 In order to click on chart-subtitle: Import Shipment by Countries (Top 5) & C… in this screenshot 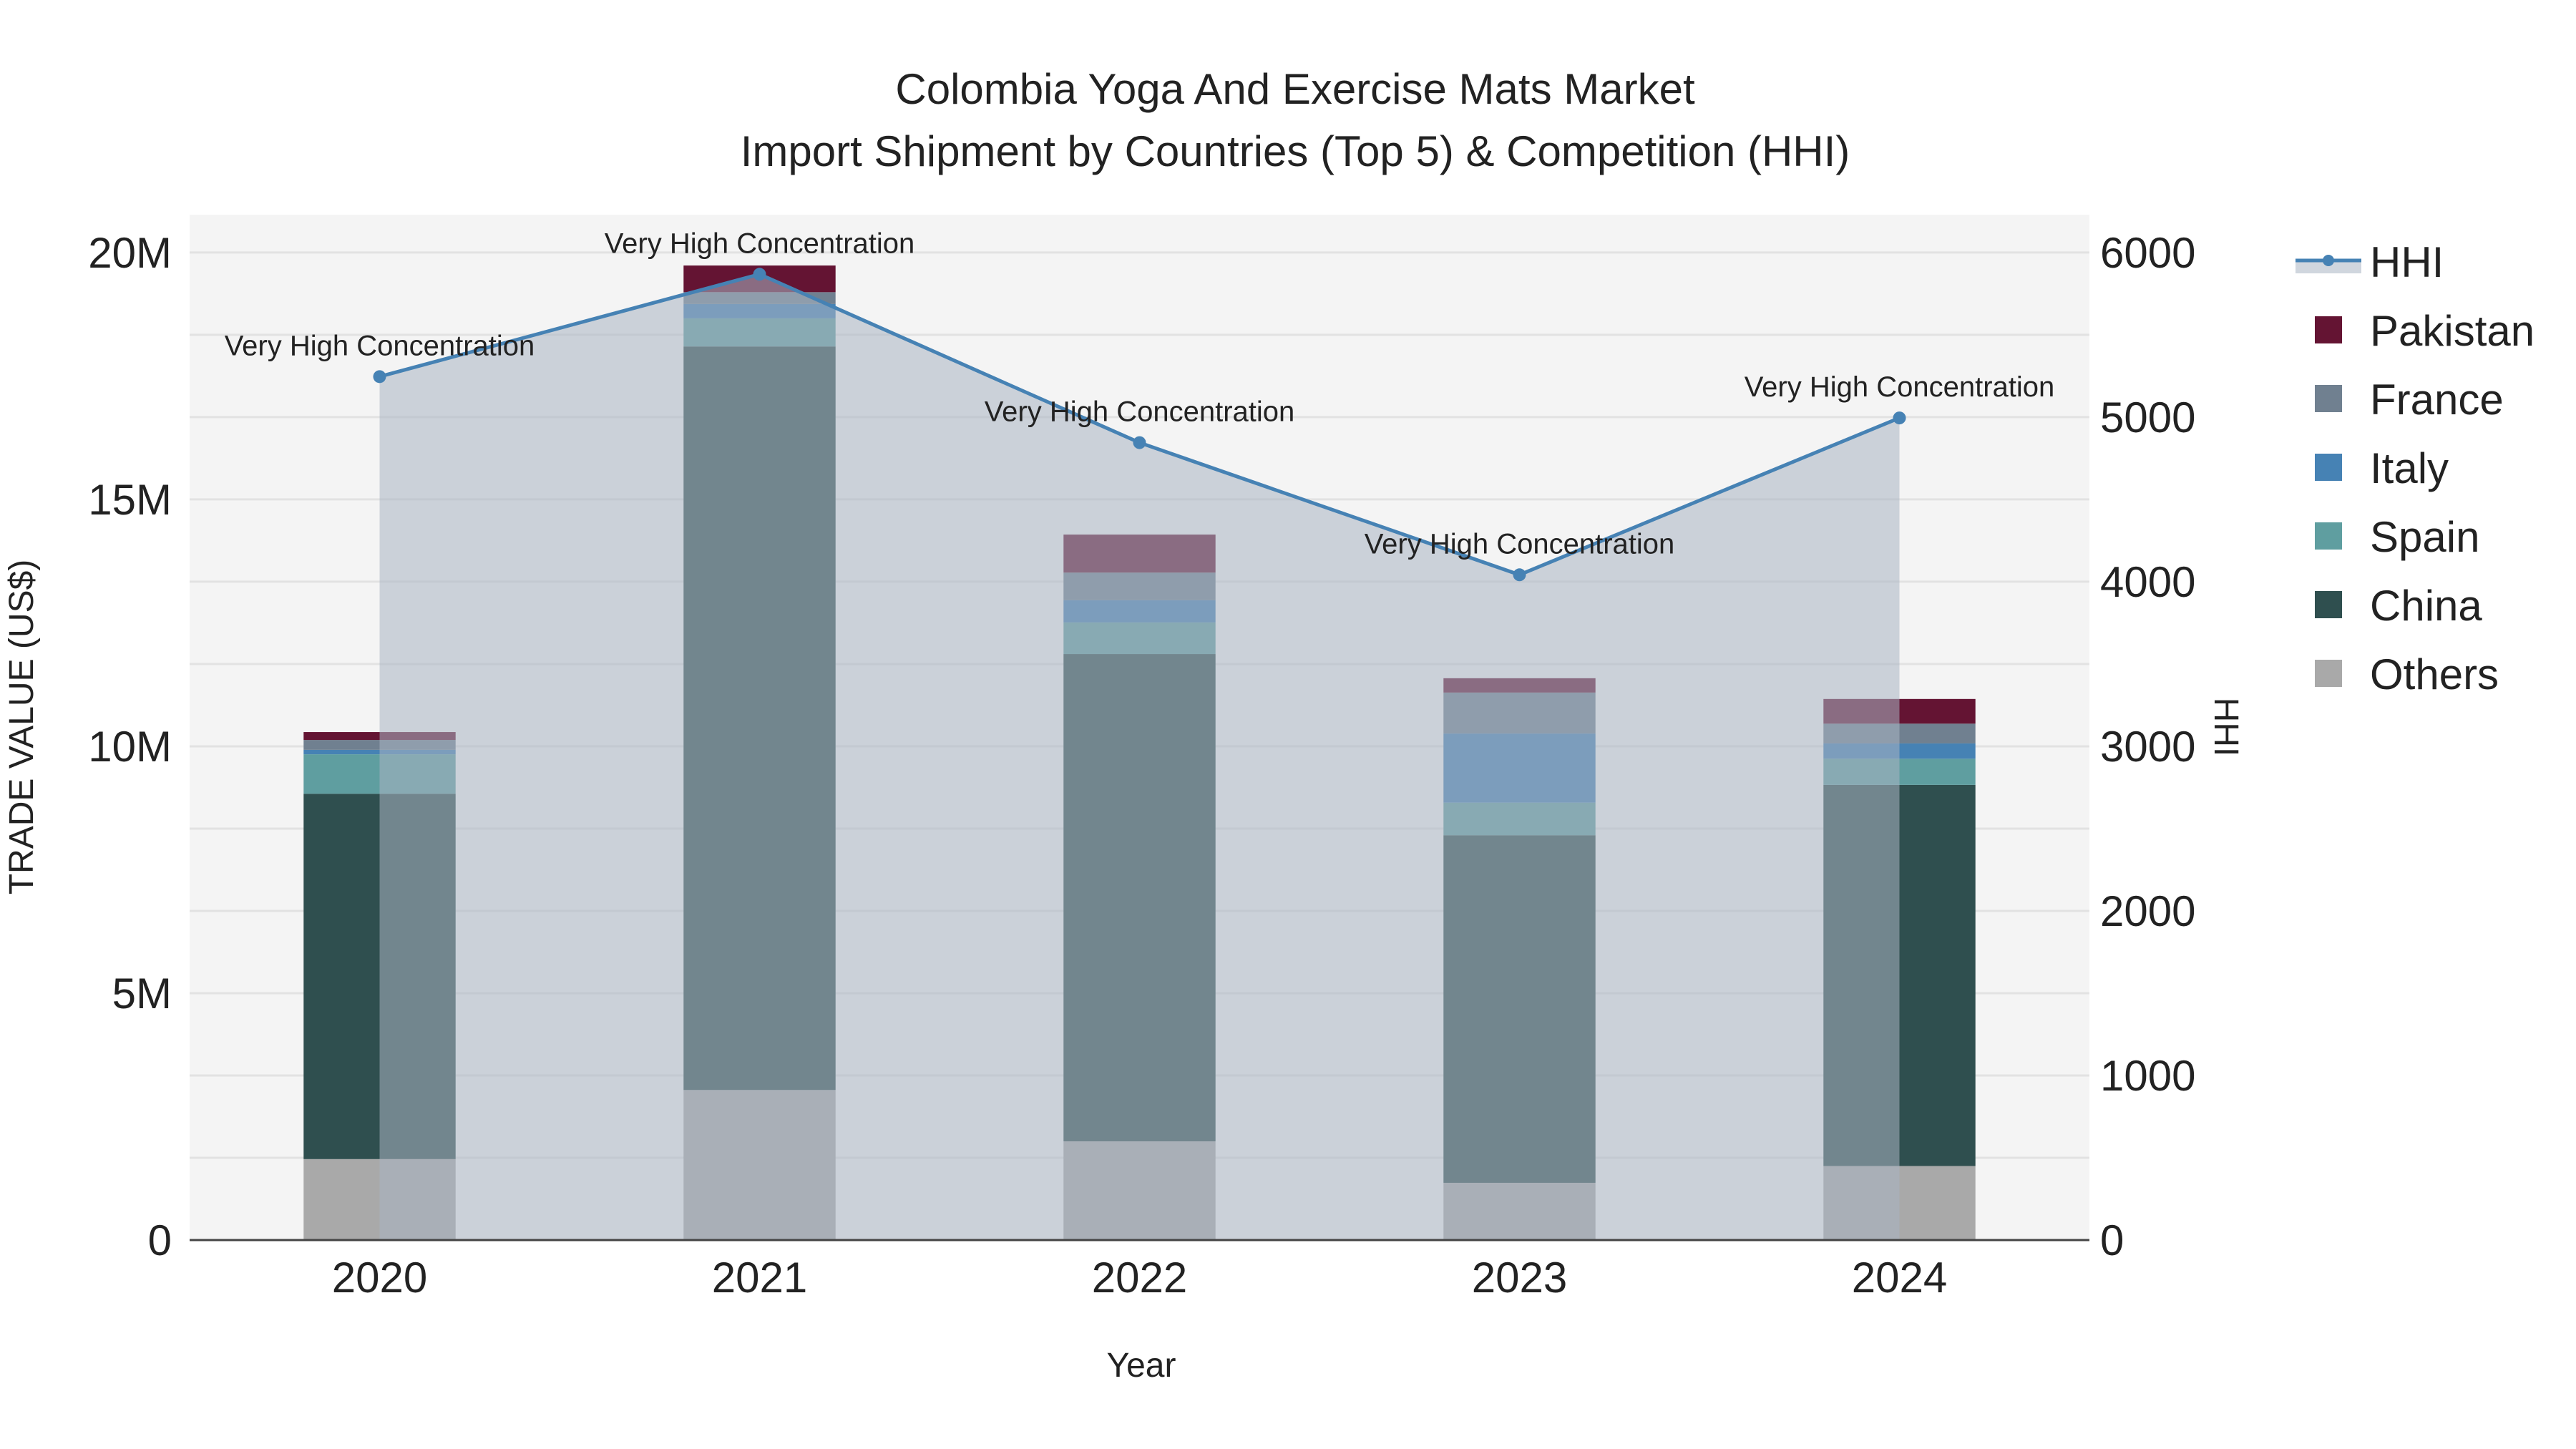, I will do `click(1295, 151)`.